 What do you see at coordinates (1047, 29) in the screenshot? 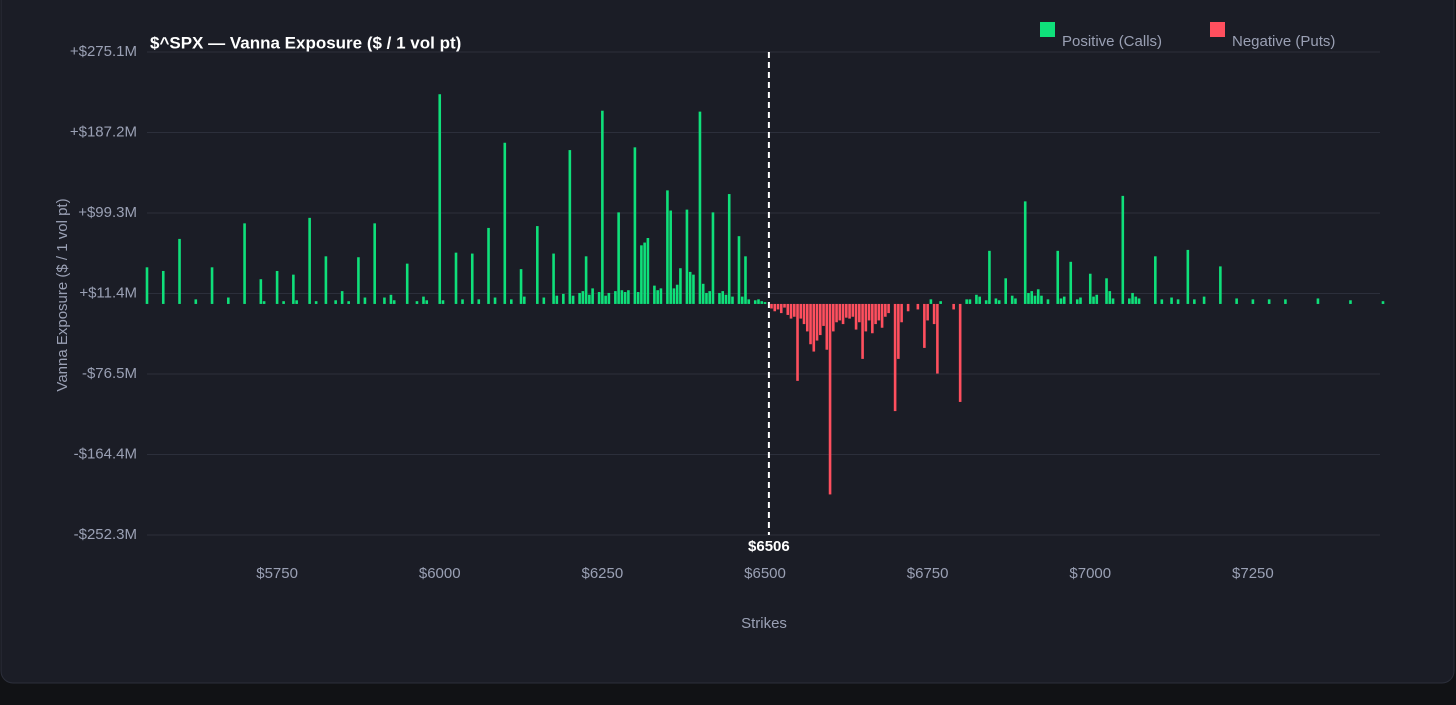
I see `legend-swatch` at bounding box center [1047, 29].